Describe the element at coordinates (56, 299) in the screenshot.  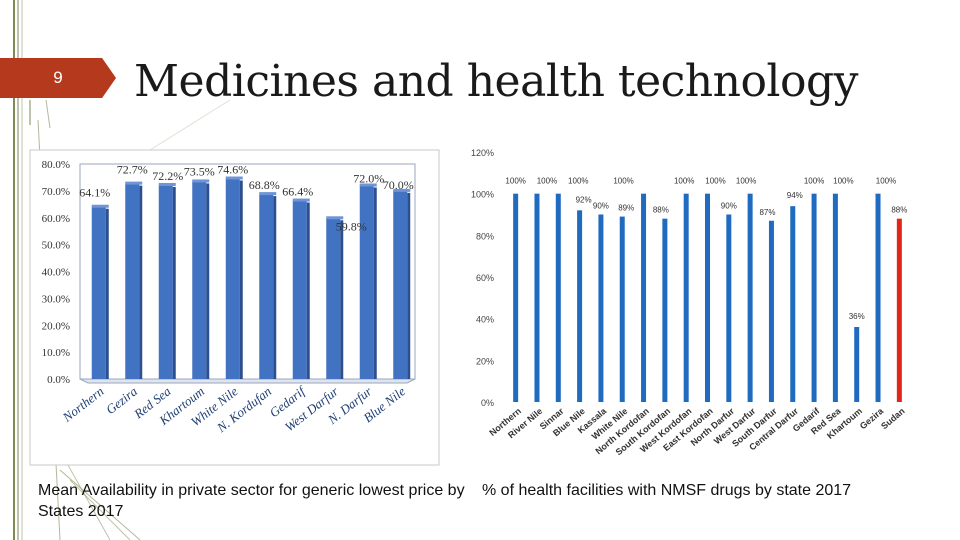
I see `left-y-tick-label: 30.0%` at that location.